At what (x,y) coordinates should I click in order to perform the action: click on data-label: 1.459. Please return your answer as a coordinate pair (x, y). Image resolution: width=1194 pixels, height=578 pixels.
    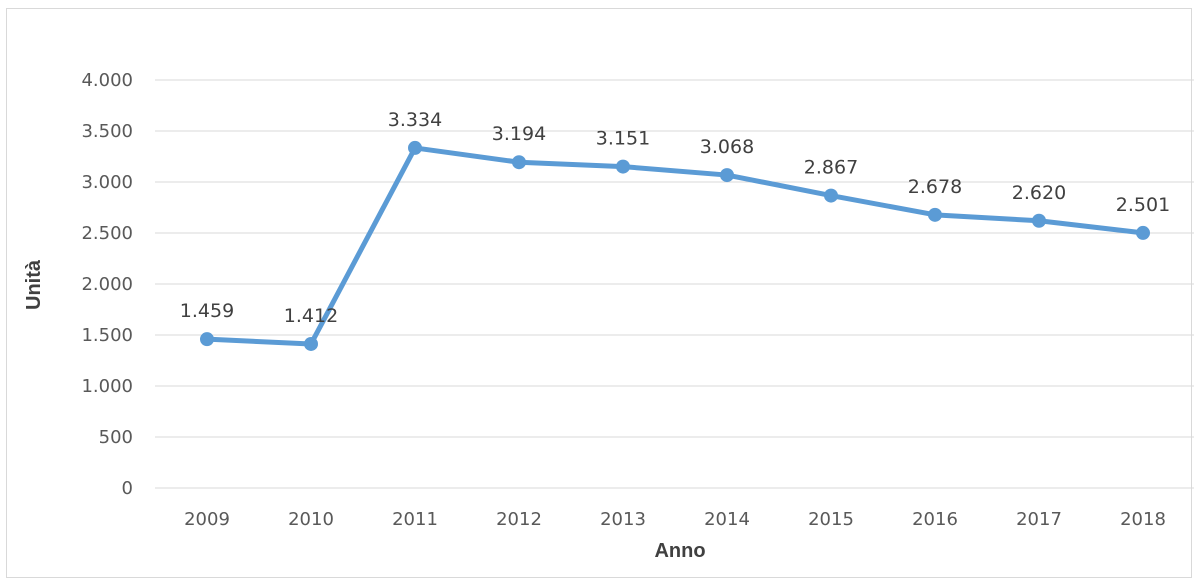
    Looking at the image, I should click on (207, 311).